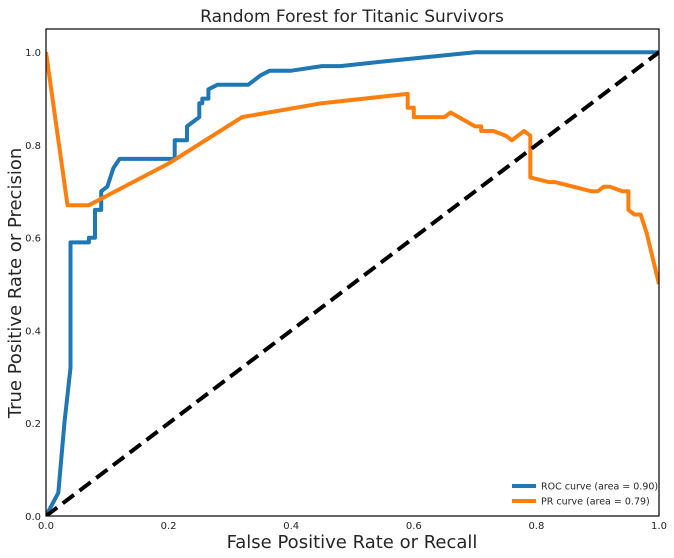  What do you see at coordinates (33, 424) in the screenshot?
I see `y-tick-label: 0.2` at bounding box center [33, 424].